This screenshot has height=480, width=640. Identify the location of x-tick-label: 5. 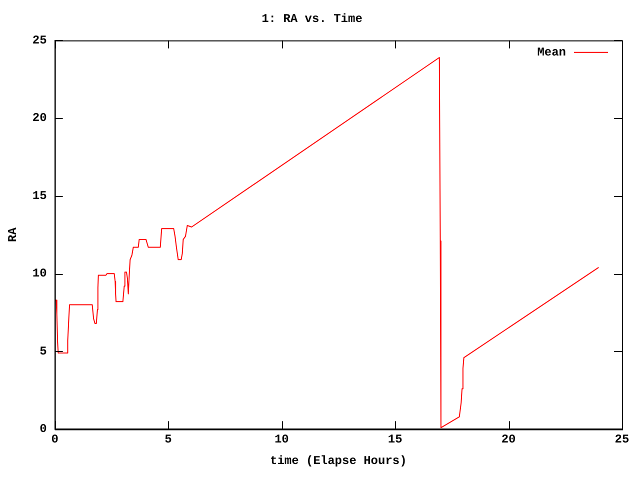
(168, 439).